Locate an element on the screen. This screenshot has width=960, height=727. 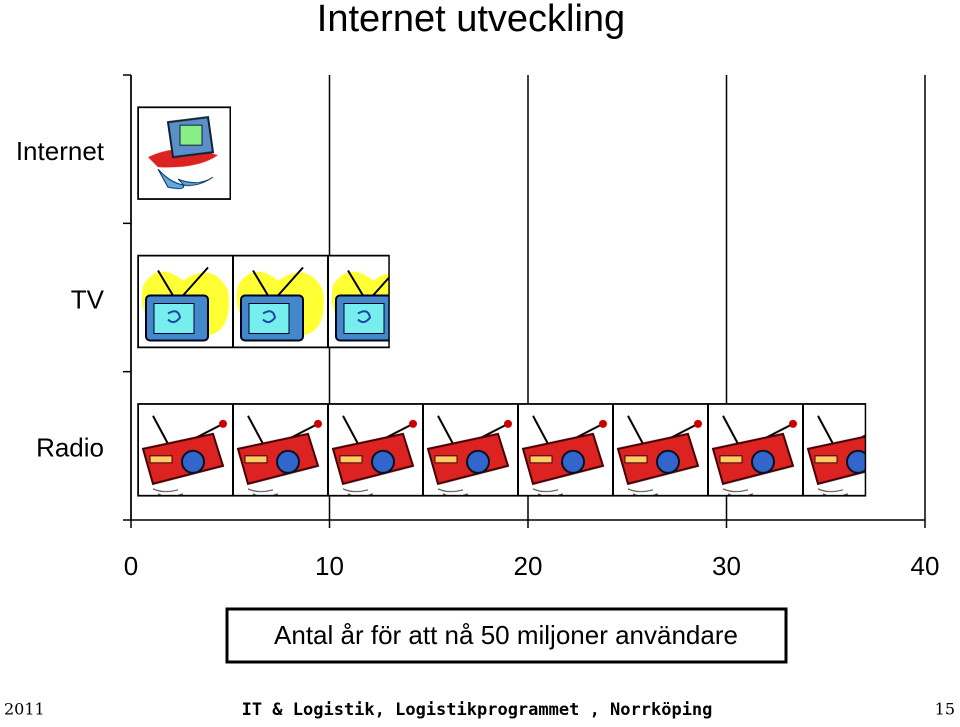
x-tick-label: 10 is located at coordinates (329, 566).